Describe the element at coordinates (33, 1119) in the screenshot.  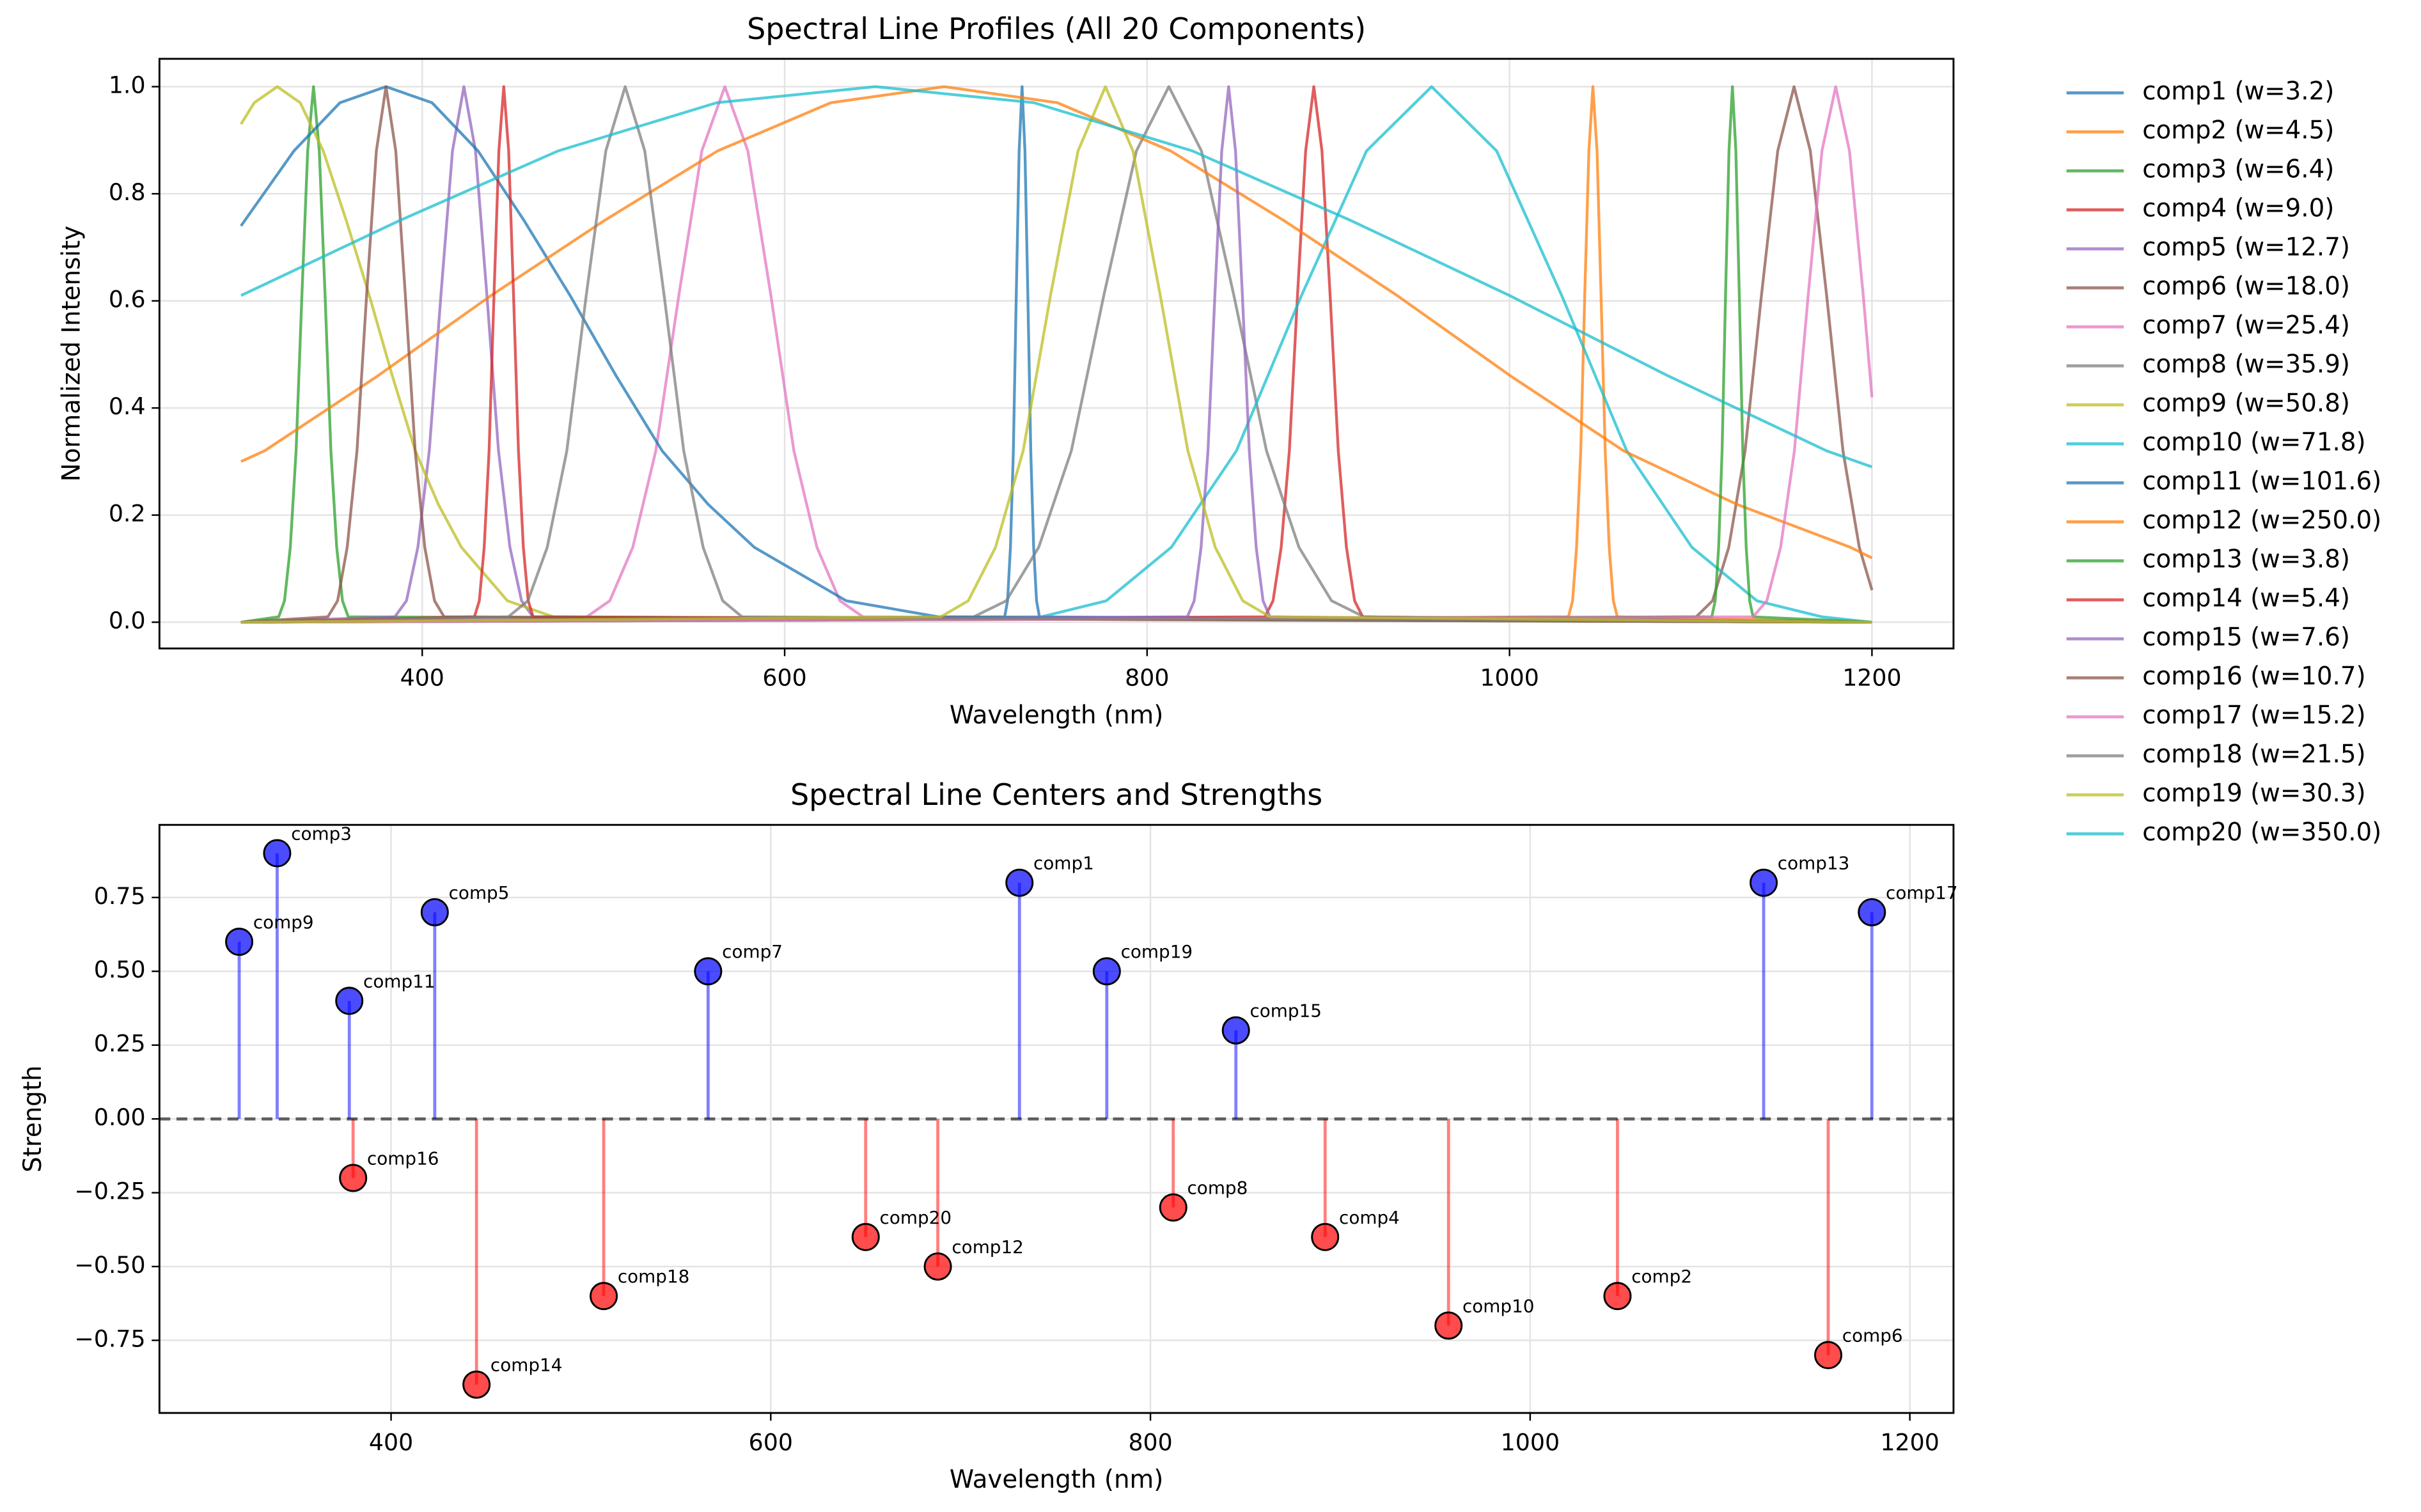
I see `y-axis-label: Strength` at that location.